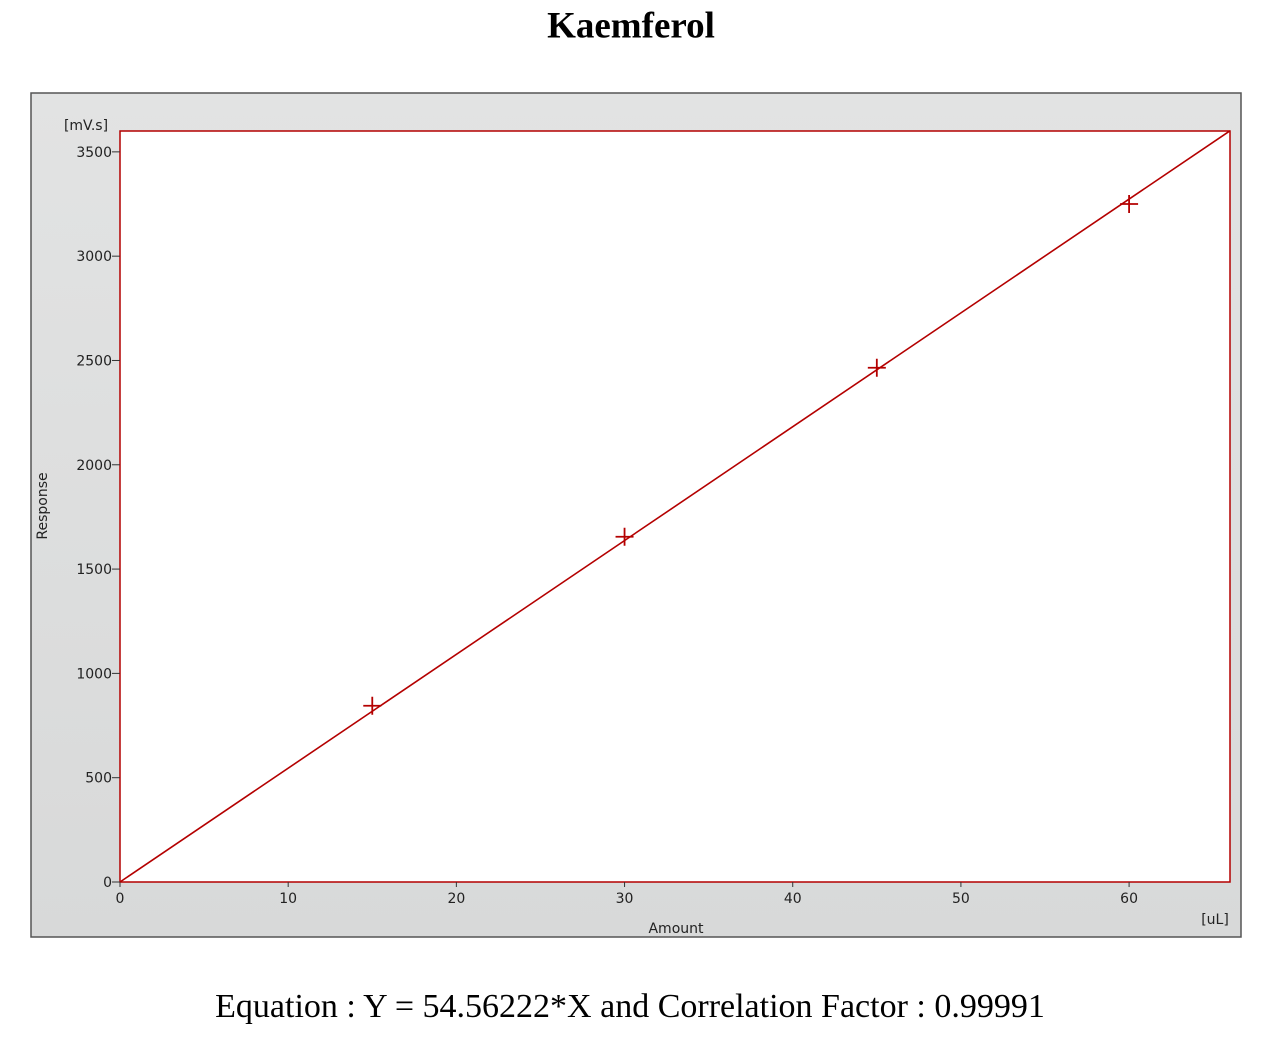  What do you see at coordinates (94, 361) in the screenshot?
I see `y-tick-label: 2500` at bounding box center [94, 361].